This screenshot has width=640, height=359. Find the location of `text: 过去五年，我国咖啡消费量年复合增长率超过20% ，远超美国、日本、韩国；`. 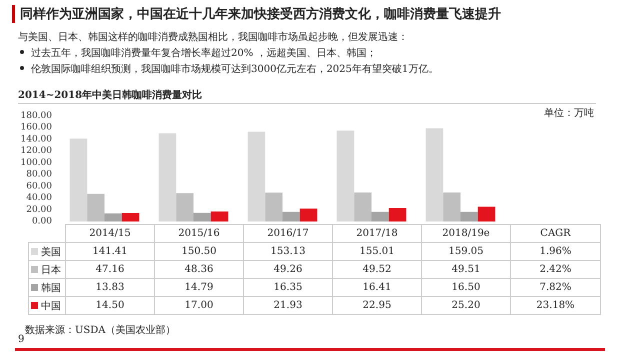

text: 过去五年，我国咖啡消费量年复合增长率超过20% ，远超美国、日本、韩国； is located at coordinates (203, 53).